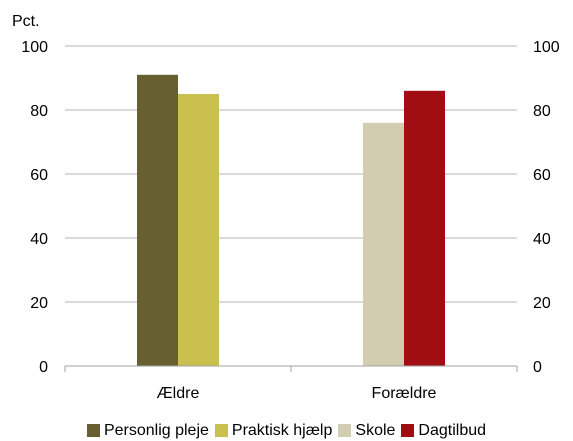 This screenshot has height=441, width=573. Describe the element at coordinates (404, 393) in the screenshot. I see `x-tick-label: Forældre` at that location.